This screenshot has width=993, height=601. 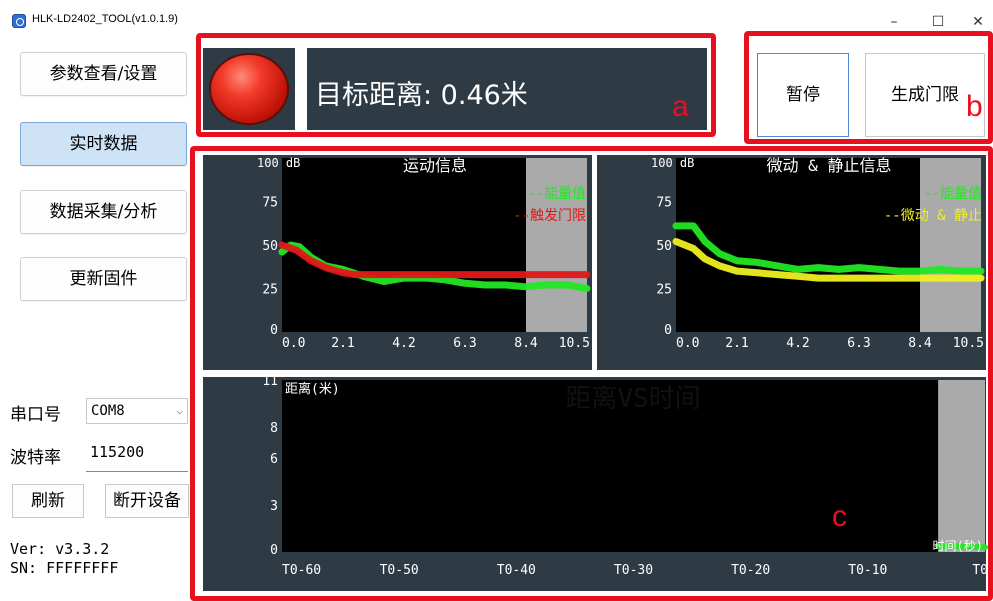 What do you see at coordinates (35, 415) in the screenshot?
I see `port-label: 串口号` at bounding box center [35, 415].